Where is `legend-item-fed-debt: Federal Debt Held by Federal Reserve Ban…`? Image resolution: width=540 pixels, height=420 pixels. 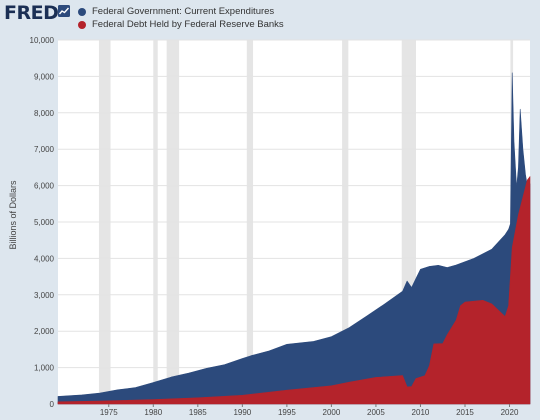 legend-item-fed-debt: Federal Debt Held by Federal Reserve Ban… is located at coordinates (181, 24).